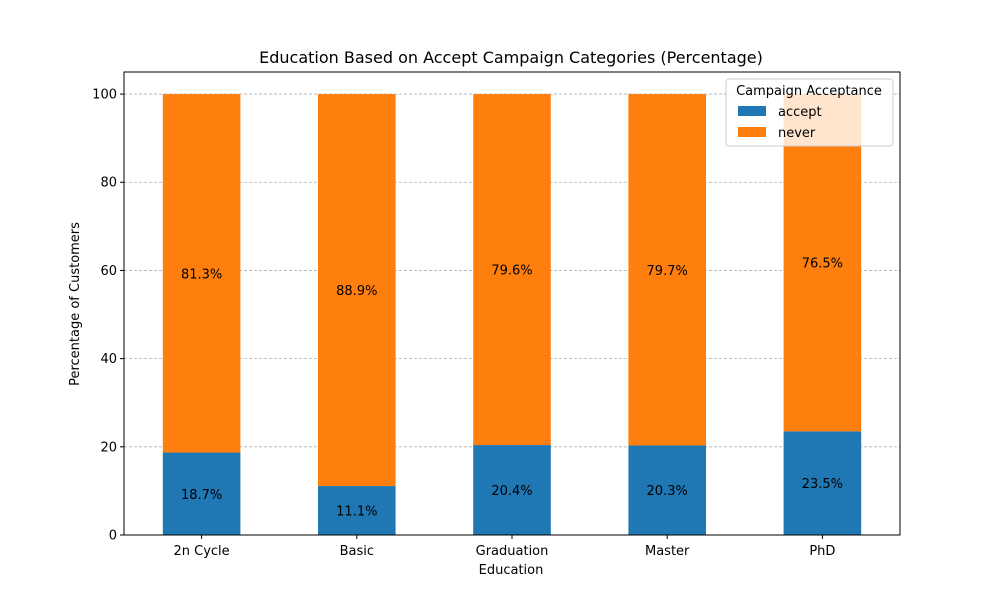  Describe the element at coordinates (752, 111) in the screenshot. I see `legend-swatch-accept` at that location.